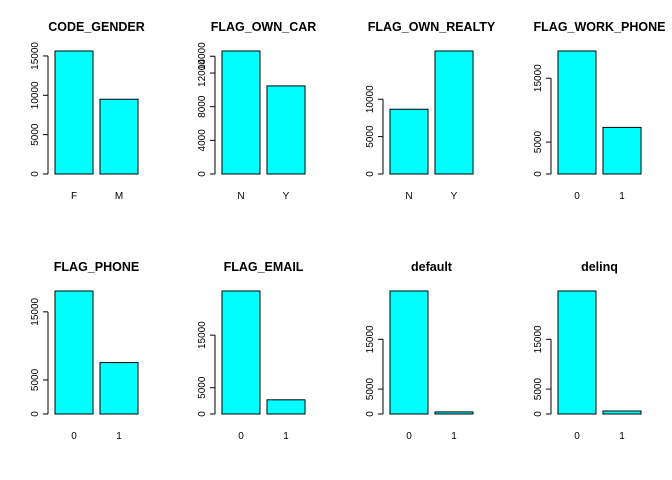  I want to click on panel-title: FLAG_EMAIL, so click(264, 267).